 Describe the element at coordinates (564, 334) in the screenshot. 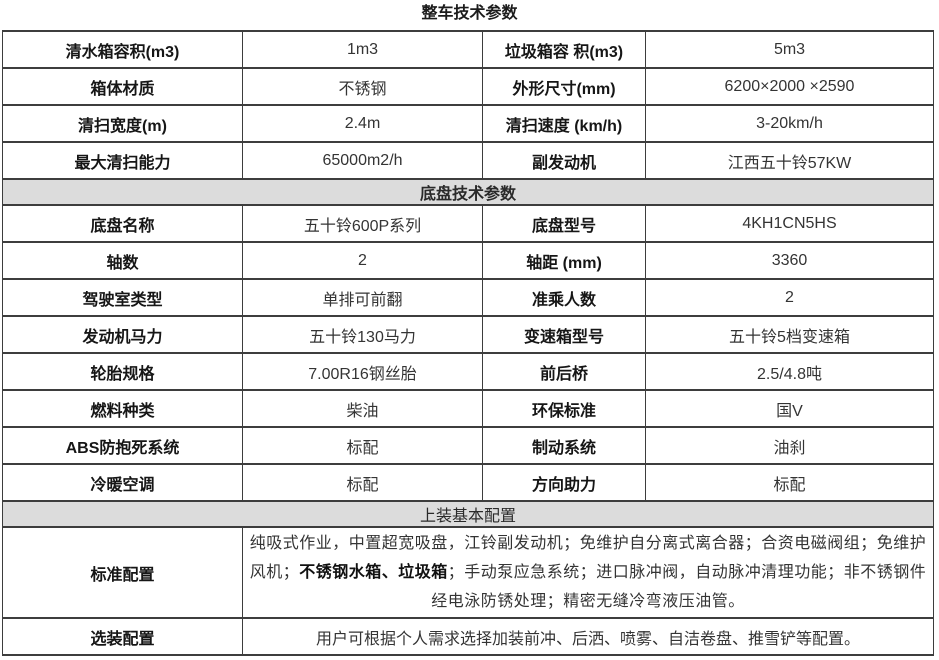

I see `spec-label: 变速箱型号` at that location.